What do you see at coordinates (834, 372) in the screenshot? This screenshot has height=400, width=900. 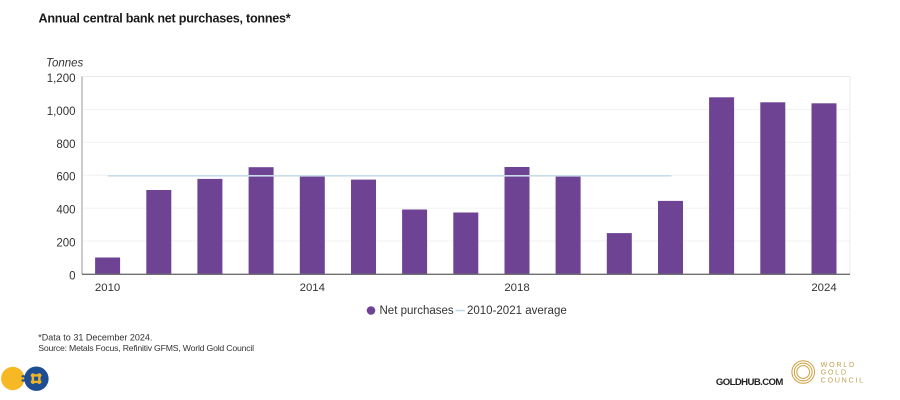 I see `svg-text: GOLD` at bounding box center [834, 372].